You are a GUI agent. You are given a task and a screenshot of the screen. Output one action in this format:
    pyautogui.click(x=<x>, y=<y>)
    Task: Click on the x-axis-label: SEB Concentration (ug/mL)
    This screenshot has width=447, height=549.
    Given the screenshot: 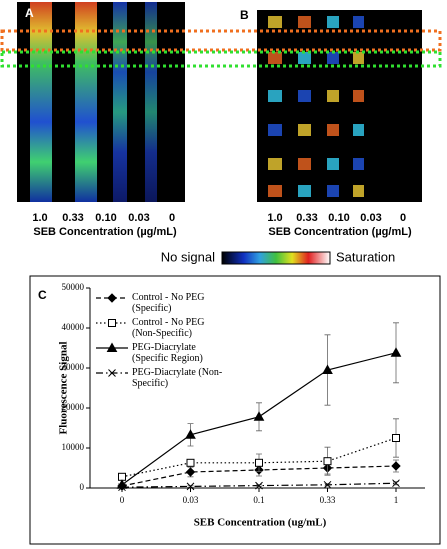 What is the action you would take?
    pyautogui.click(x=260, y=523)
    